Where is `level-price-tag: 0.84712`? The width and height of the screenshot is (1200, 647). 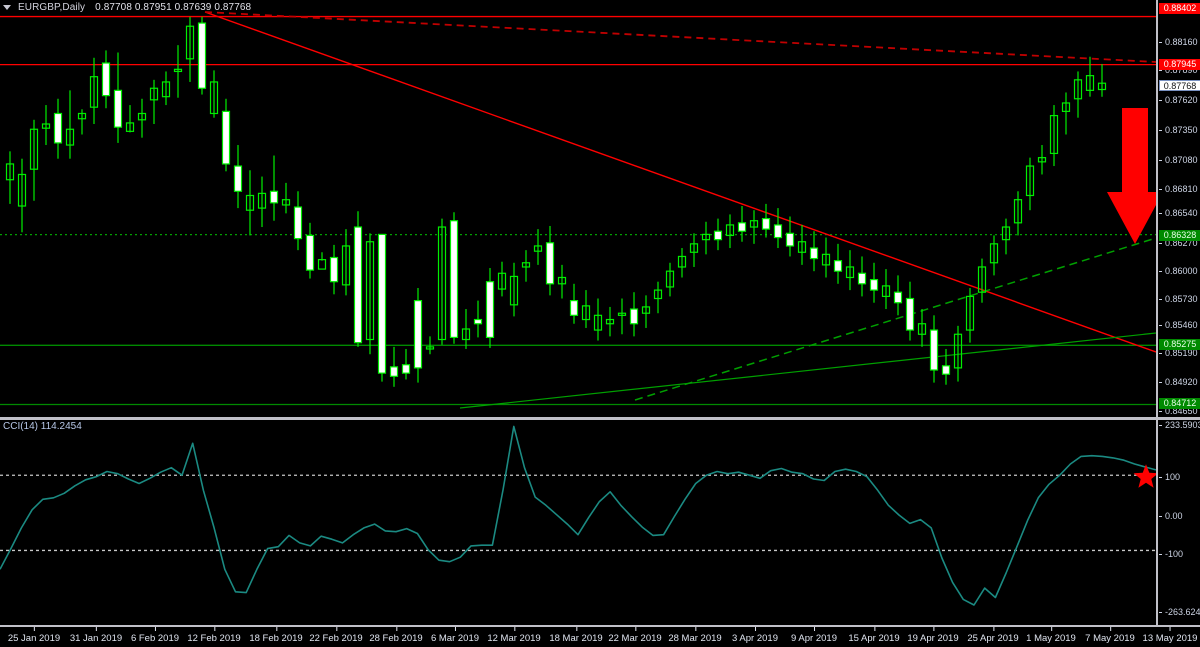
level-price-tag: 0.84712 is located at coordinates (1179, 403).